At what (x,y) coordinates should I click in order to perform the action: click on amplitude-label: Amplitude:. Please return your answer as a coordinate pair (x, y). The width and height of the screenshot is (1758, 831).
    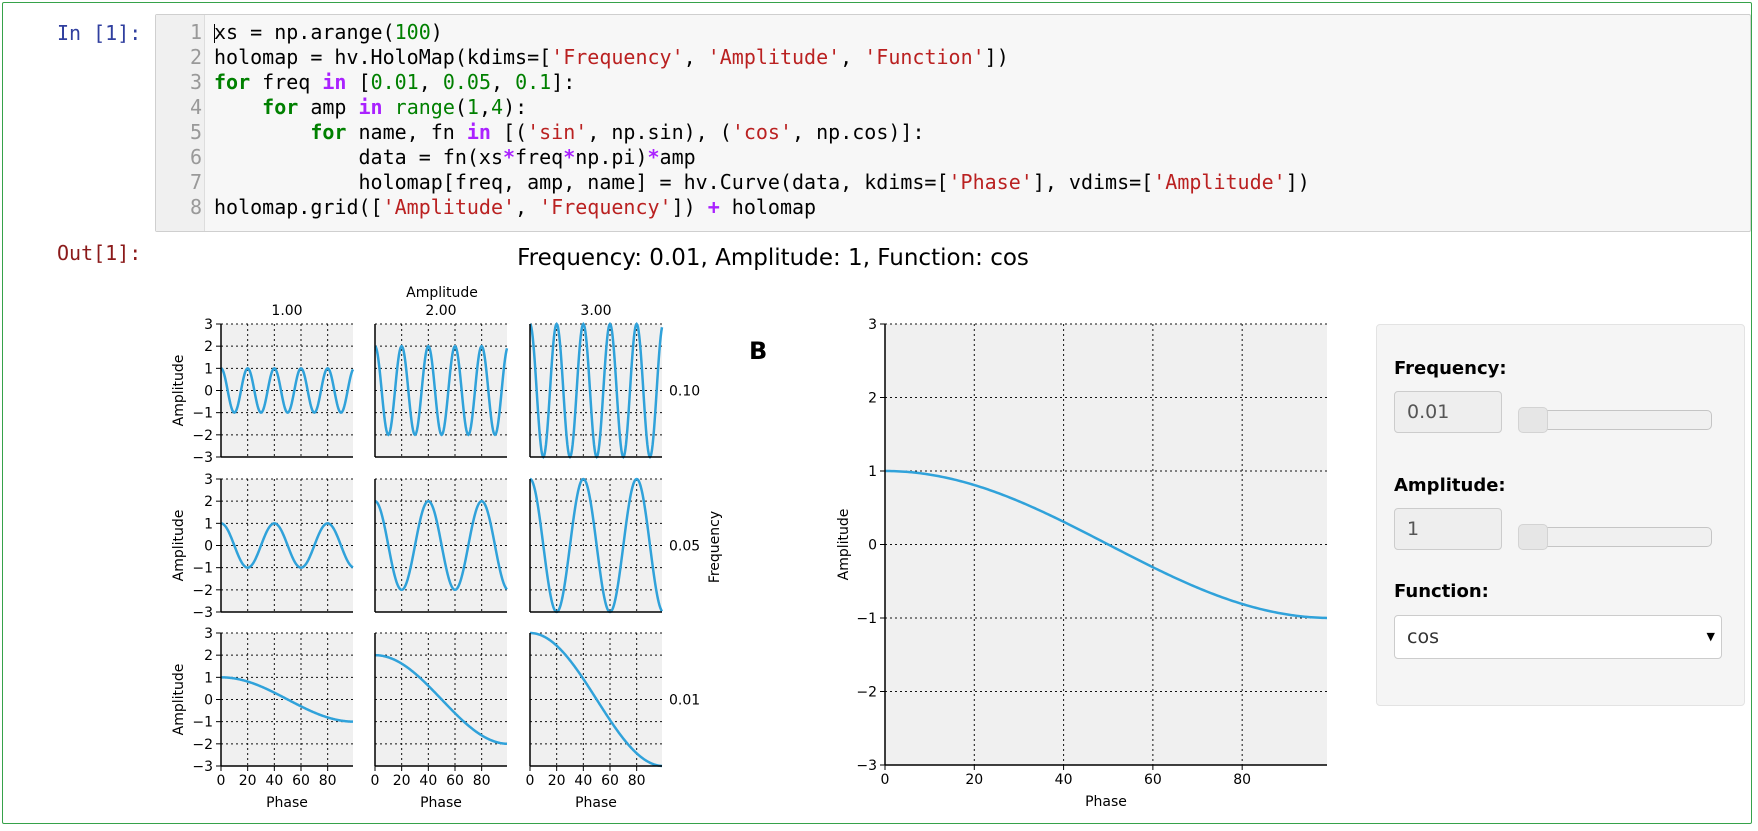
    Looking at the image, I should click on (1450, 485).